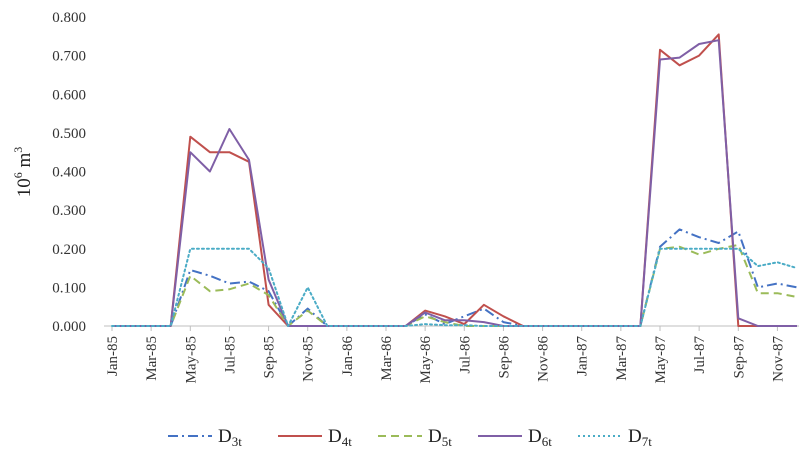 The width and height of the screenshot is (803, 452). What do you see at coordinates (230, 355) in the screenshot?
I see `x-tick-label: Jul-85` at bounding box center [230, 355].